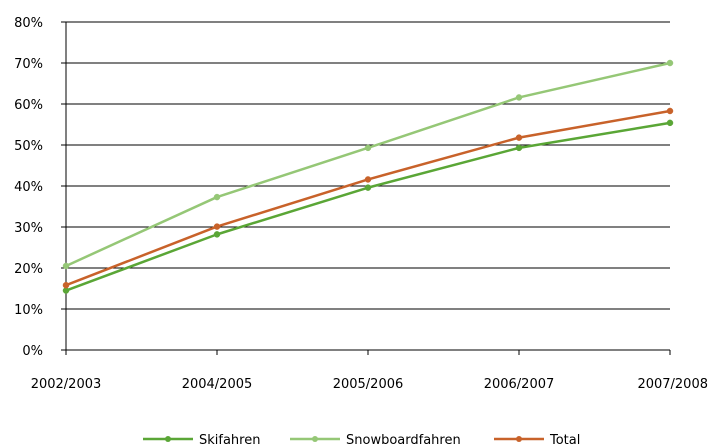  I want to click on legend-marker-total, so click(519, 439).